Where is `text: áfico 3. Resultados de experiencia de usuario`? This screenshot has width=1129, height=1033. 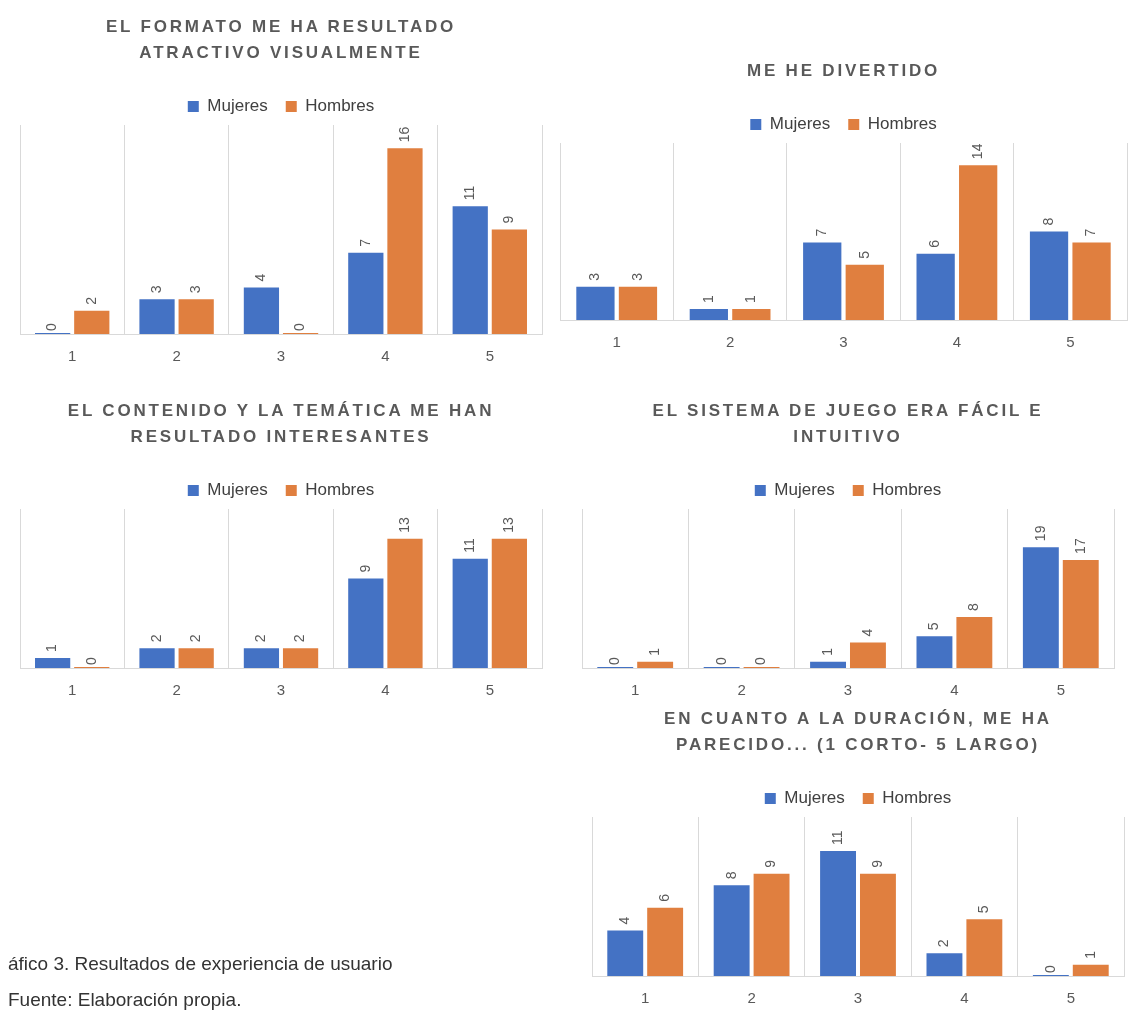
text: áfico 3. Resultados de experiencia de usuario is located at coordinates (201, 964).